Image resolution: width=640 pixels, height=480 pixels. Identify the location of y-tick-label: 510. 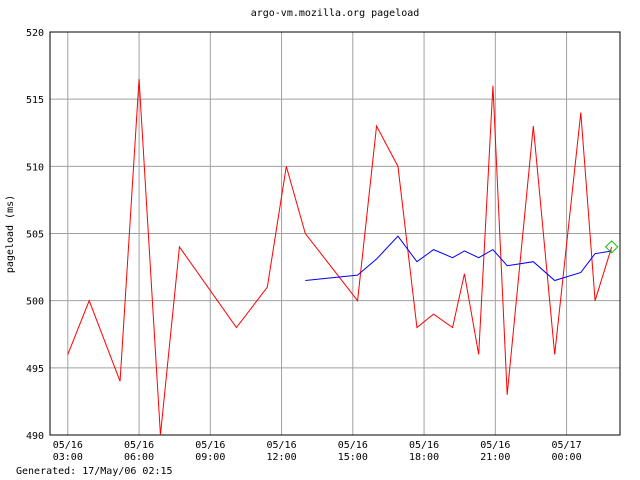
(35, 167).